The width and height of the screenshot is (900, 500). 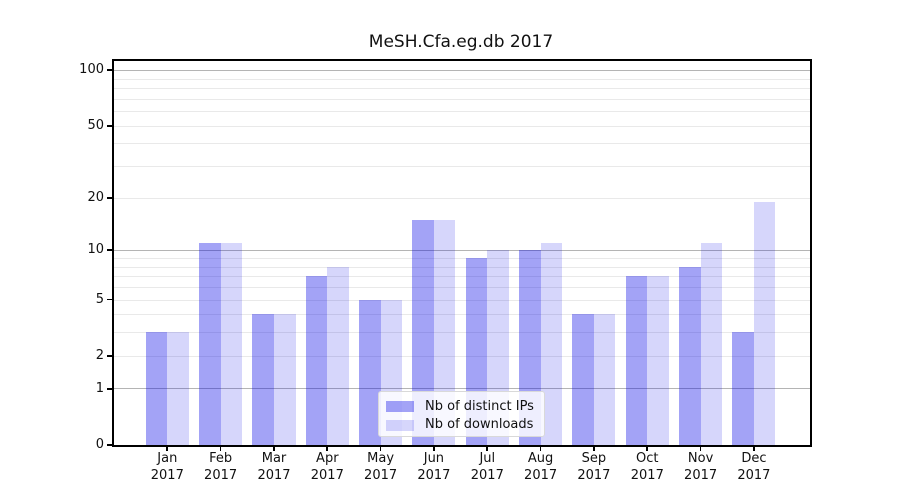 I want to click on legend-label: Nb of distinct IPs, so click(x=479, y=406).